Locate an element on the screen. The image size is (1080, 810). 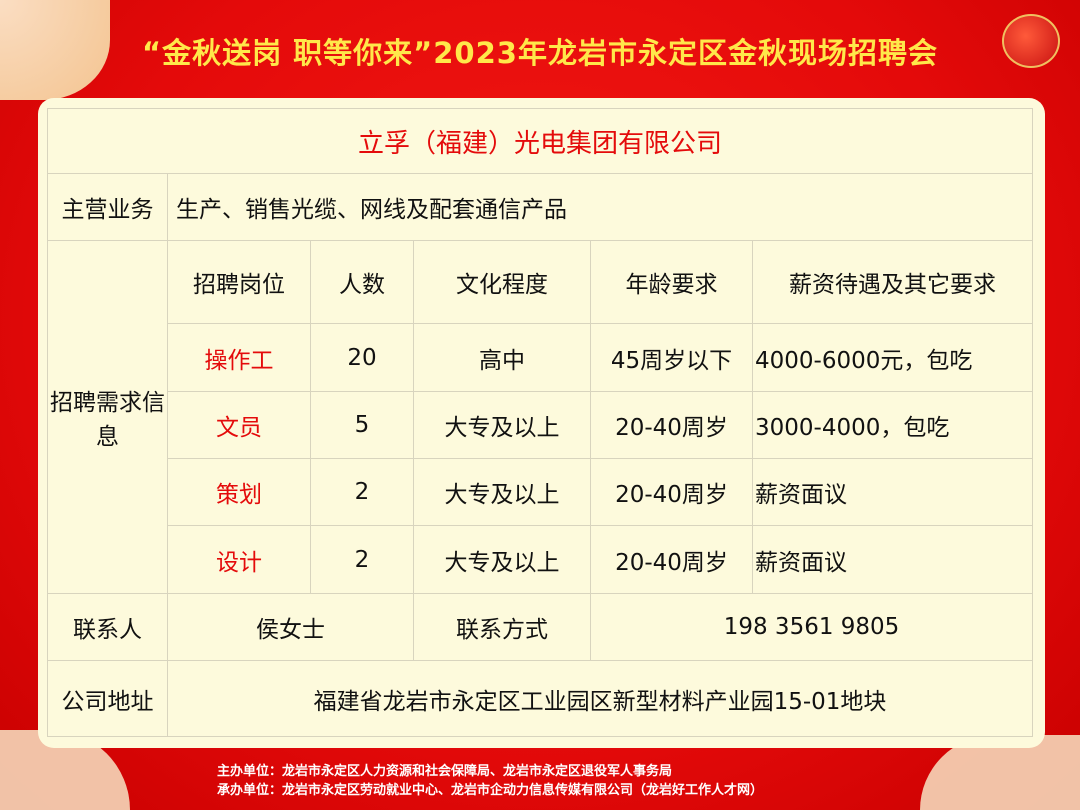
contact-name: 侯女士 is located at coordinates (290, 627).